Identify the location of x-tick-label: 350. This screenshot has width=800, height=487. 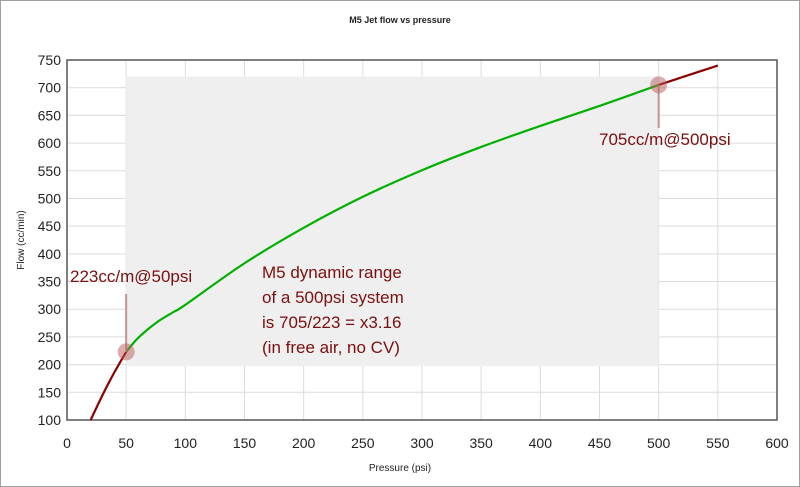
(481, 443).